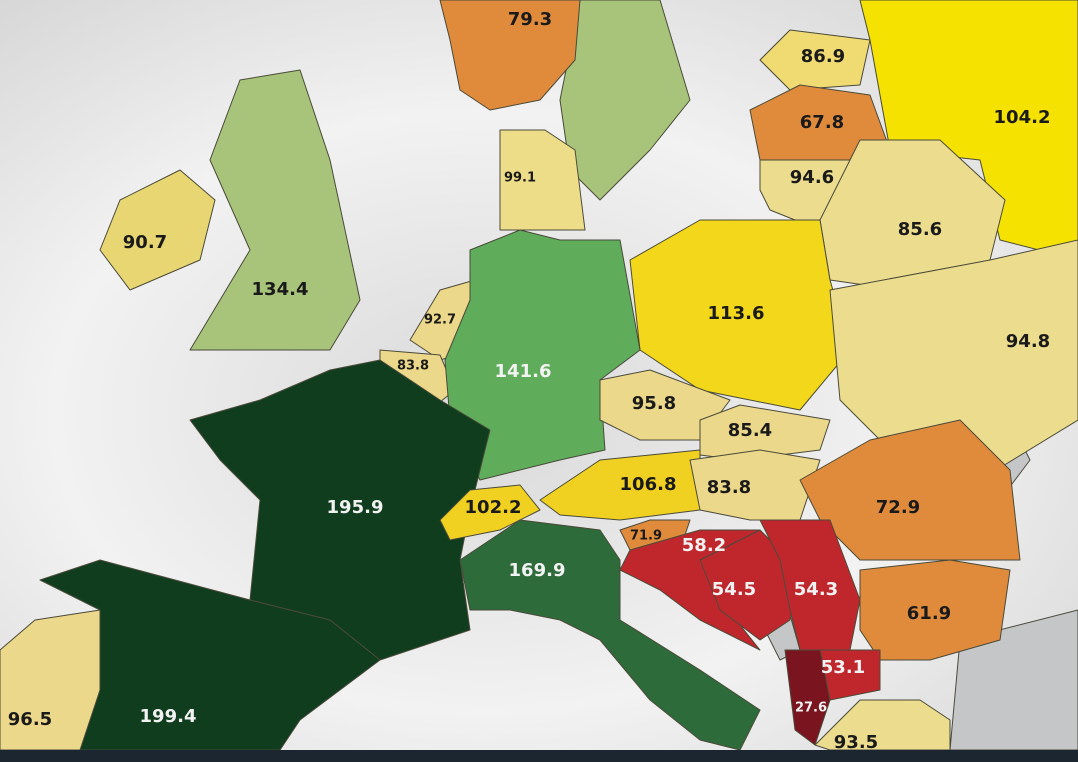 This screenshot has height=762, width=1078. What do you see at coordinates (493, 507) in the screenshot?
I see `region-value: 102.2` at bounding box center [493, 507].